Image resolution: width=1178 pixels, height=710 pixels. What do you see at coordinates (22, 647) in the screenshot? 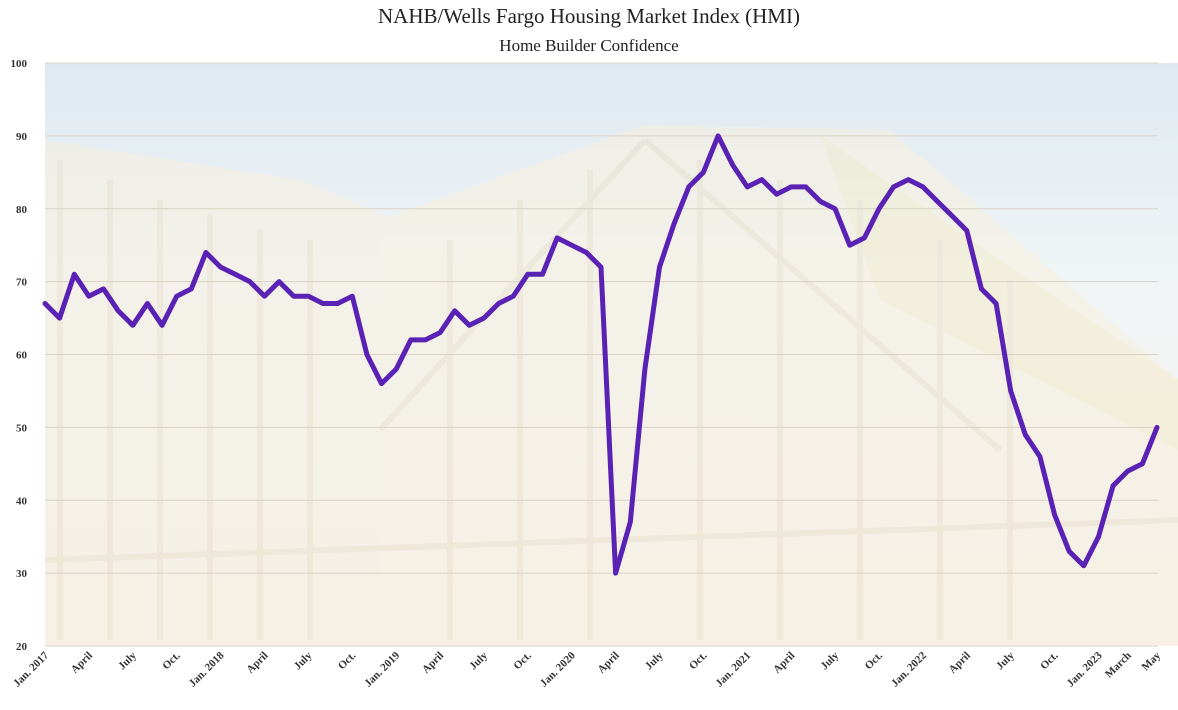
I see `y-tick-label: 20` at bounding box center [22, 647].